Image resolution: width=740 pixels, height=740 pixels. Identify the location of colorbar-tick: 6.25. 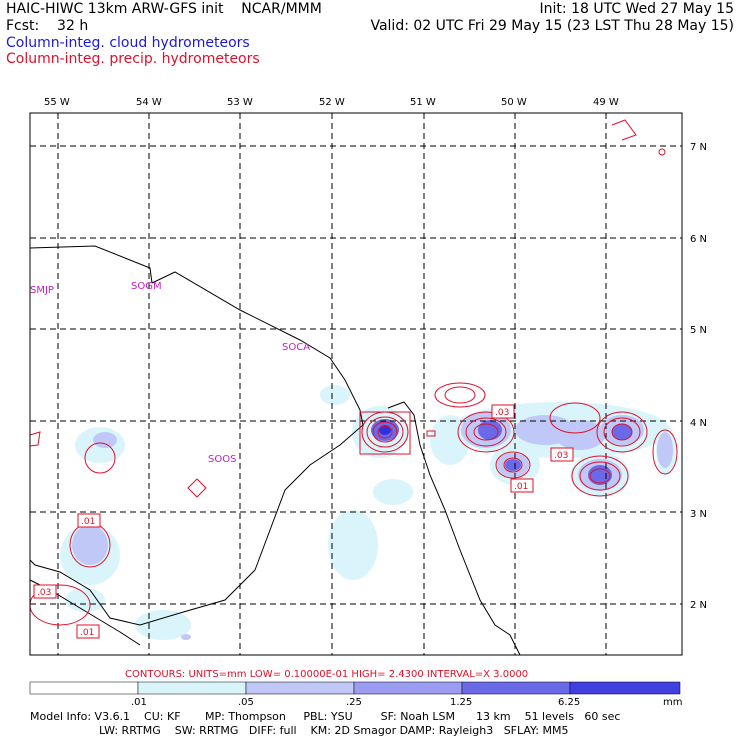
(569, 702).